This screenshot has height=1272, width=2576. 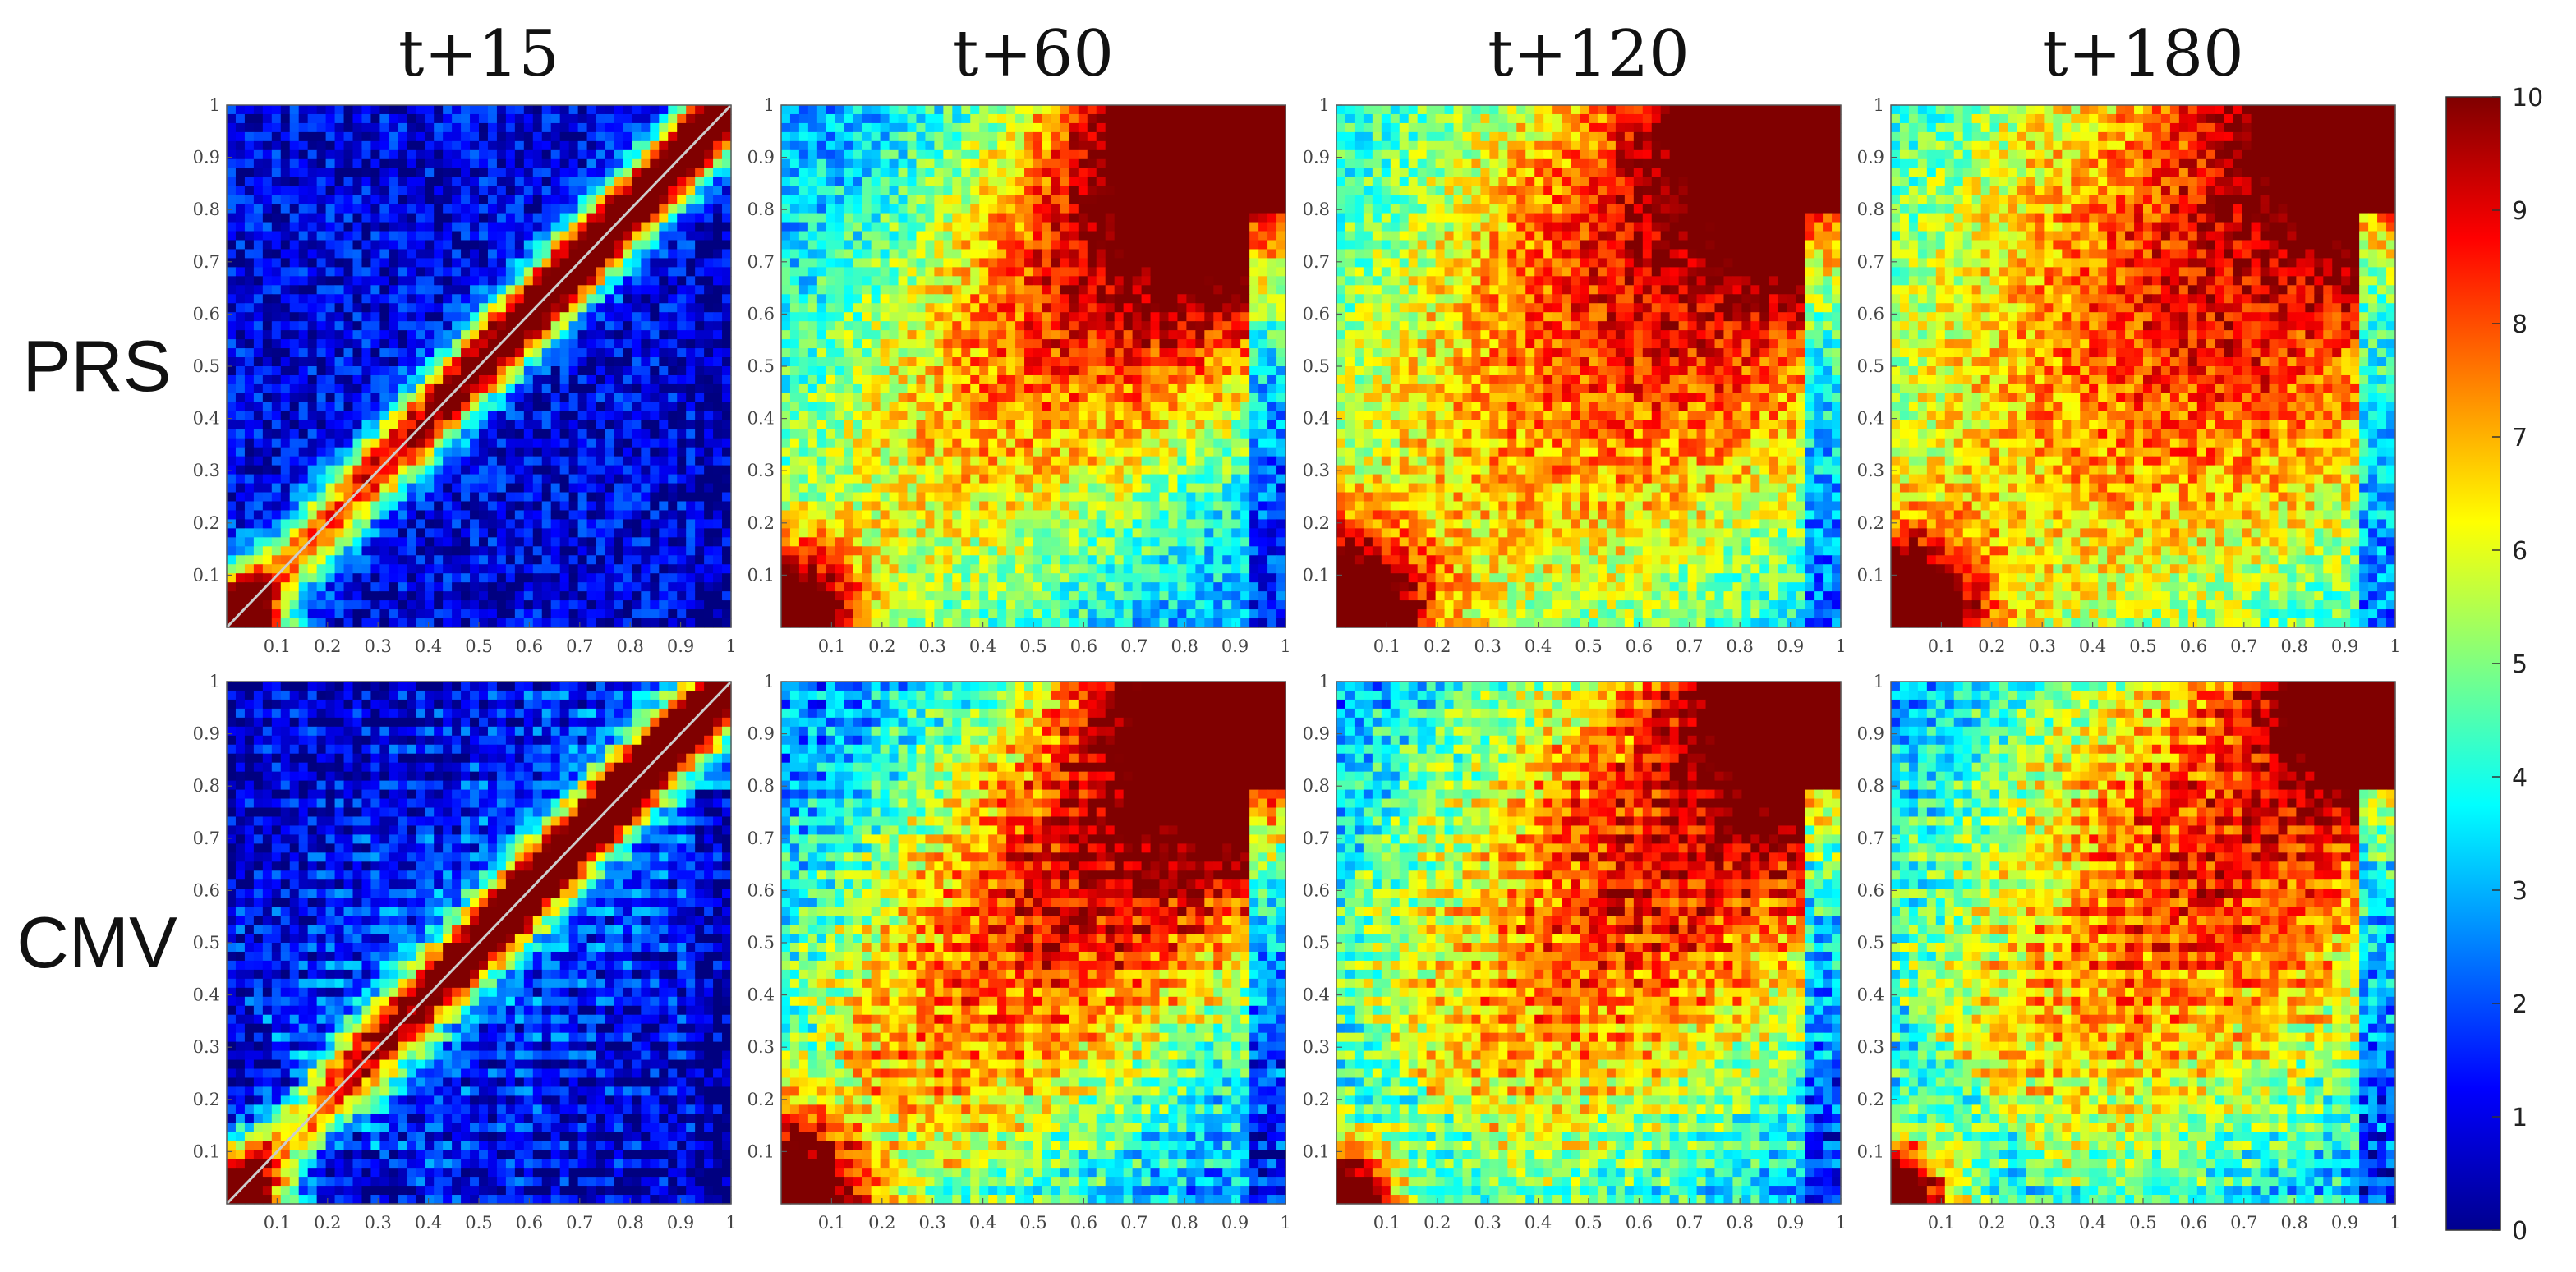 I want to click on column-title-t-60: t+60, so click(x=1033, y=54).